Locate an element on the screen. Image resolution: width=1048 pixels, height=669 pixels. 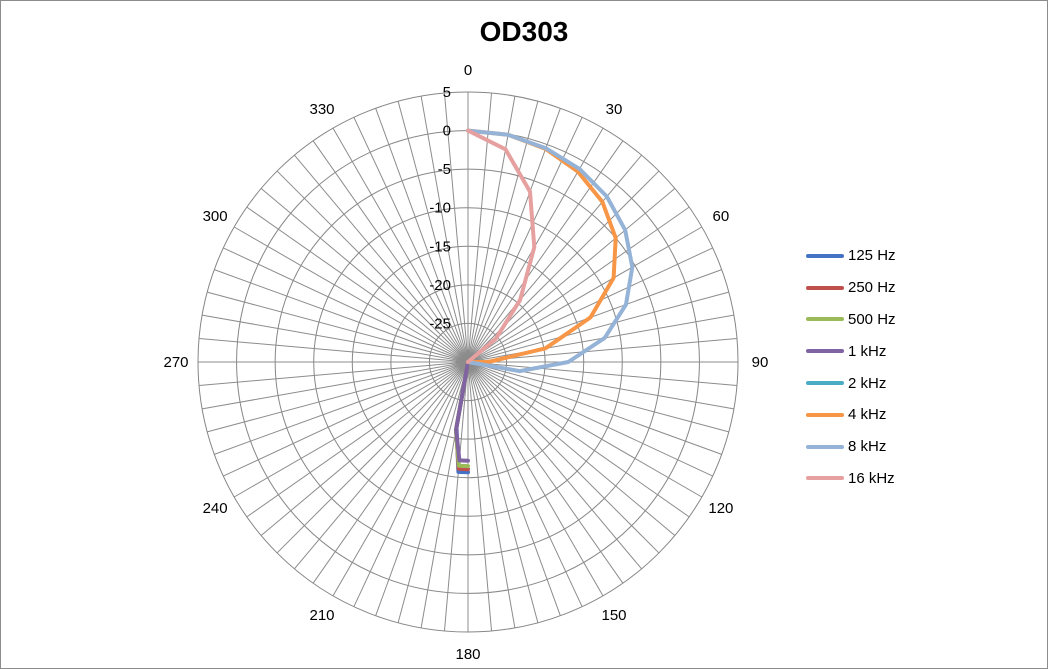
angle-tick-label: 60 is located at coordinates (721, 216).